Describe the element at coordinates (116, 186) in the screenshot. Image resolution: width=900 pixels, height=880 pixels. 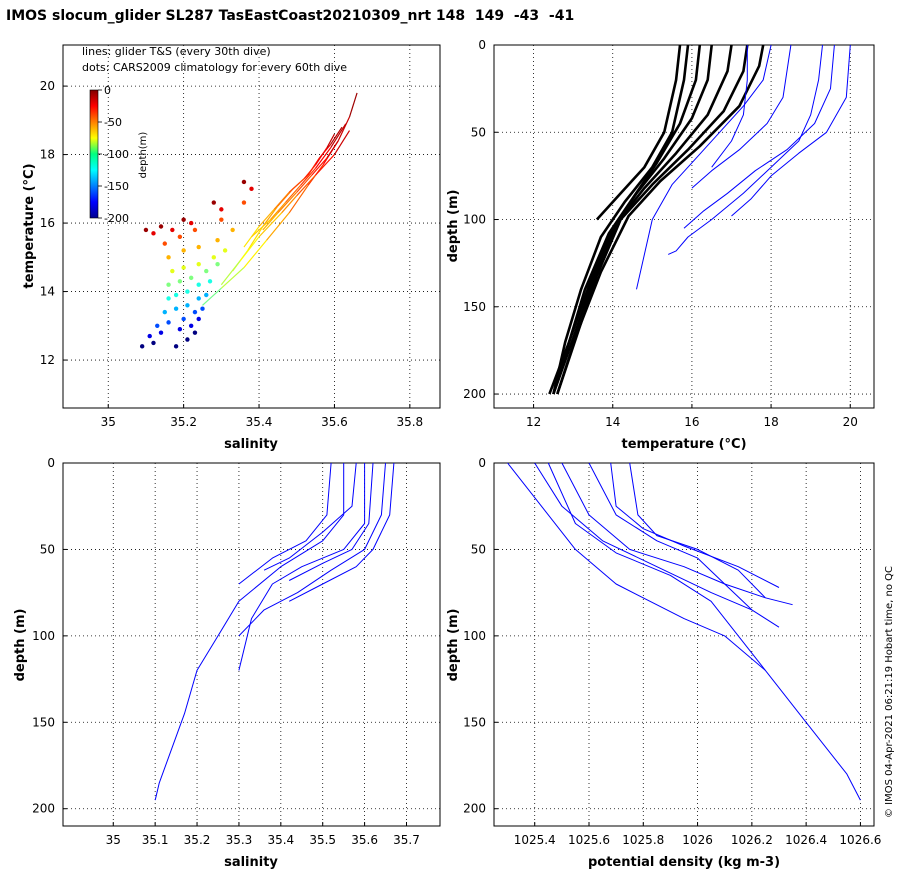
I see `colorbar-tick-label: -150` at that location.